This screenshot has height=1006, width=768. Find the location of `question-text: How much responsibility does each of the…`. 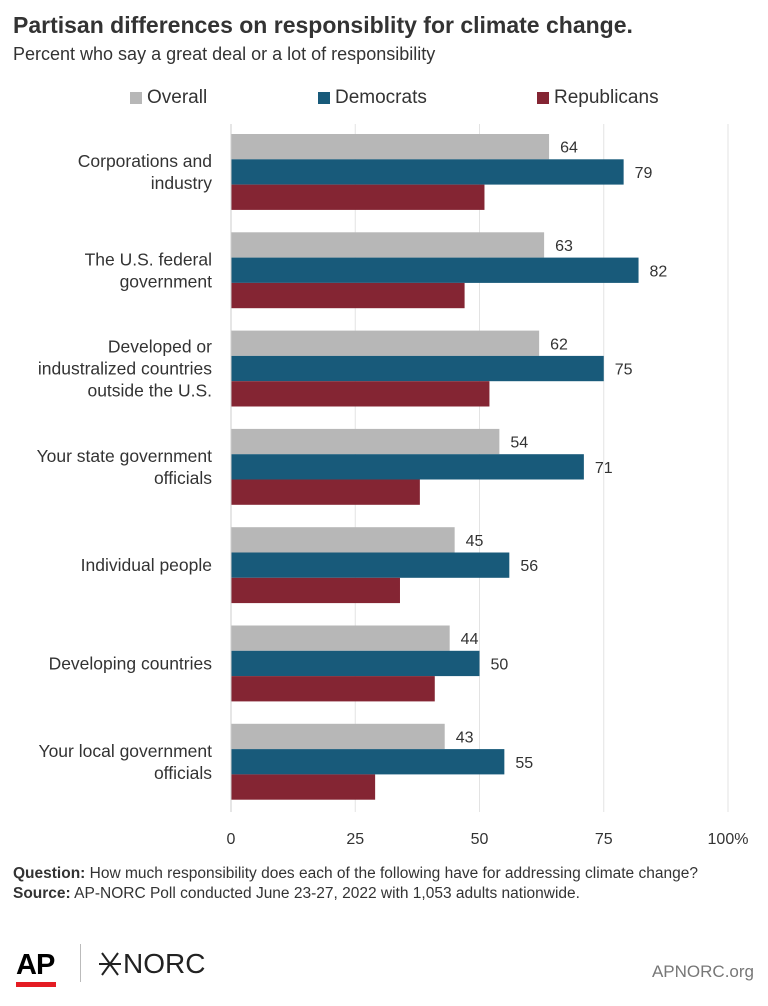

question-text: How much responsibility does each of the… is located at coordinates (391, 873).